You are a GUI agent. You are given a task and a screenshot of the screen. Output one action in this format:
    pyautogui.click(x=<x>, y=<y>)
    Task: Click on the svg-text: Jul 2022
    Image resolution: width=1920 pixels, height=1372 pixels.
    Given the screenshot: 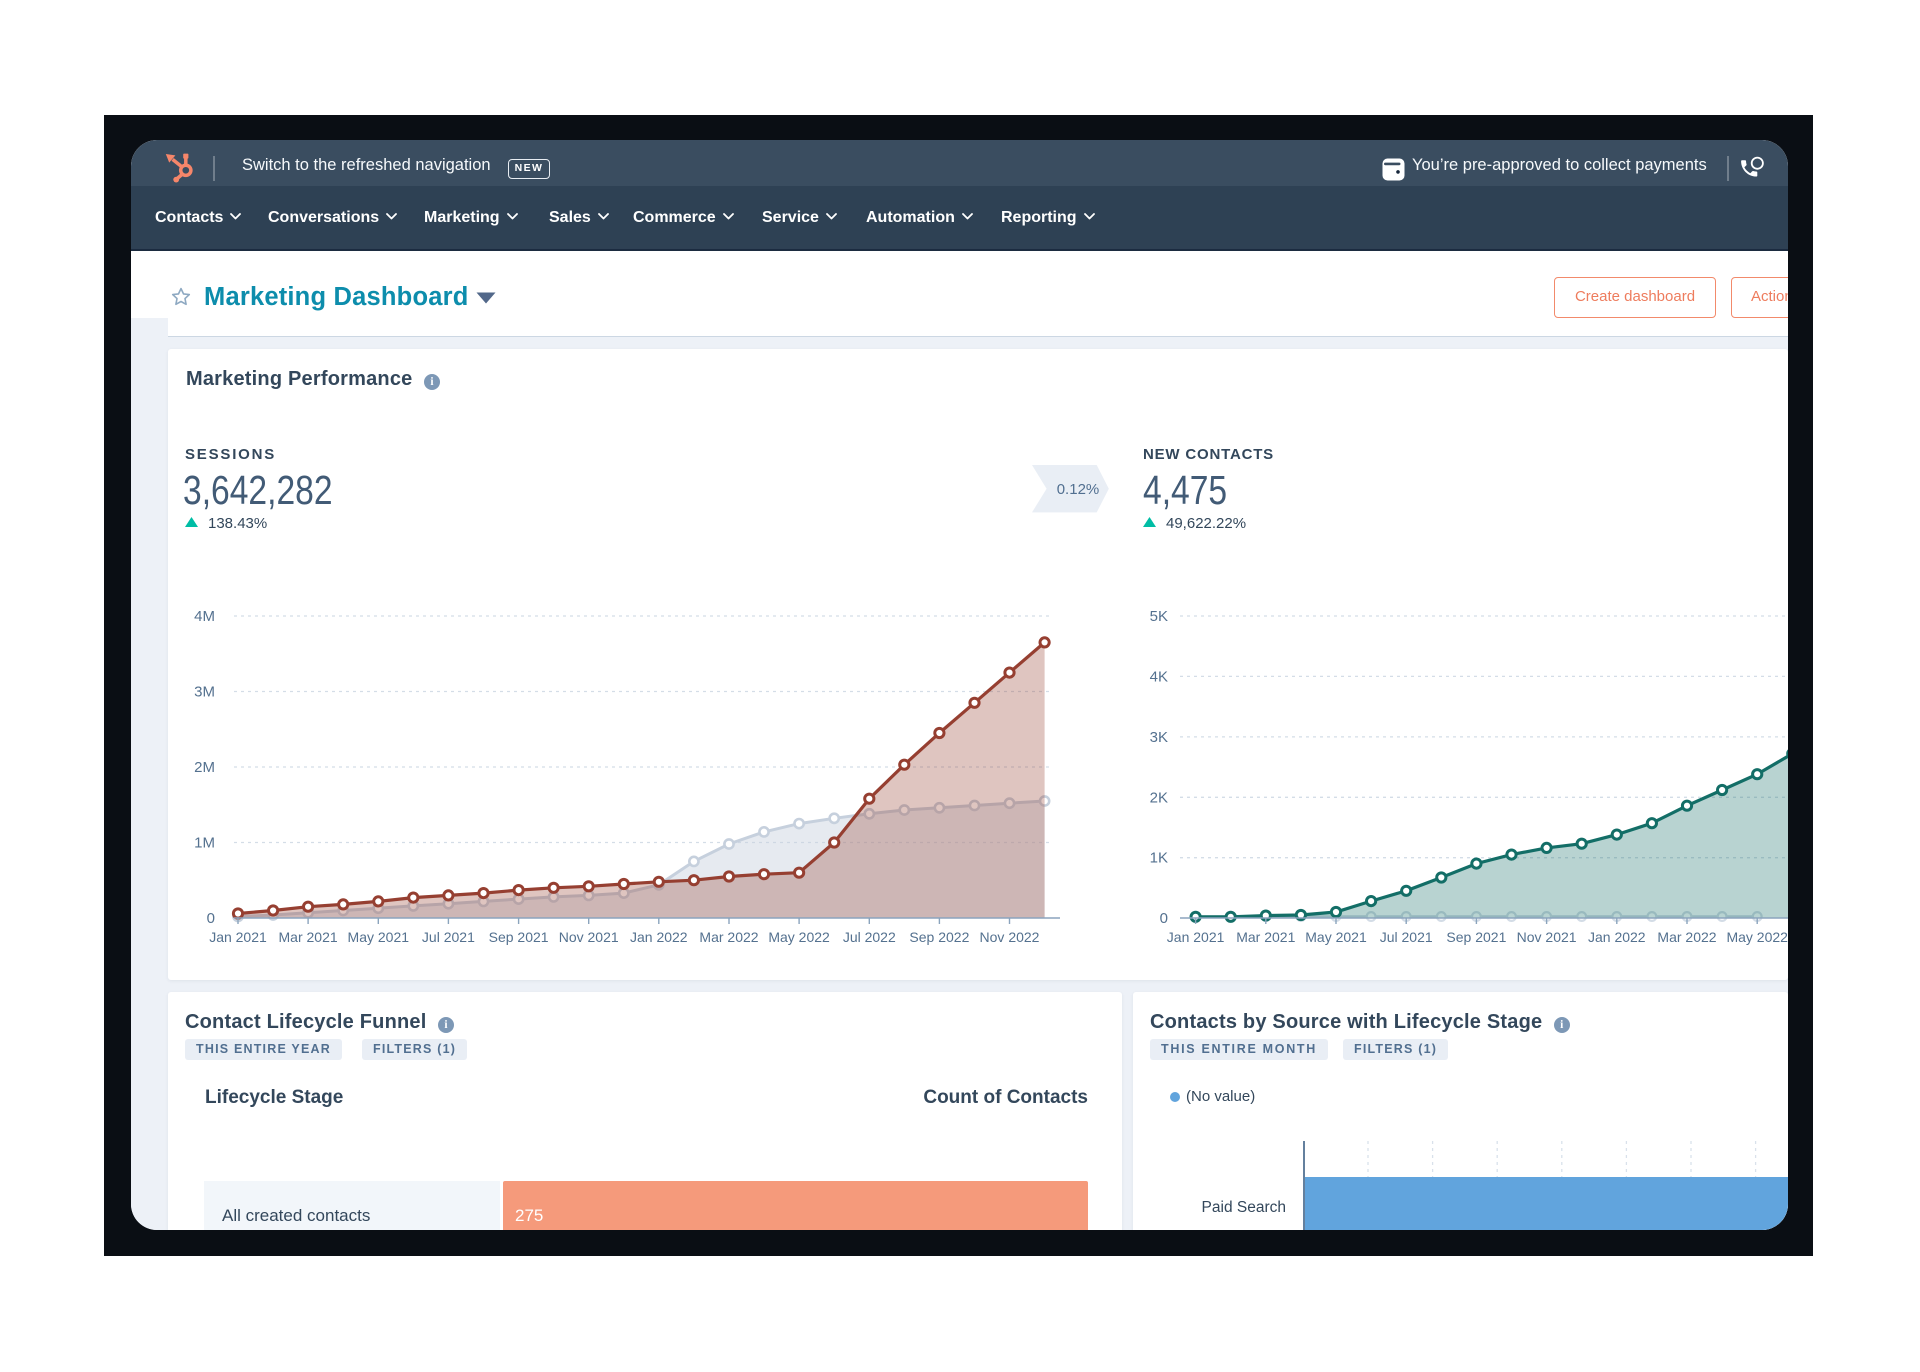 What is the action you would take?
    pyautogui.click(x=869, y=937)
    